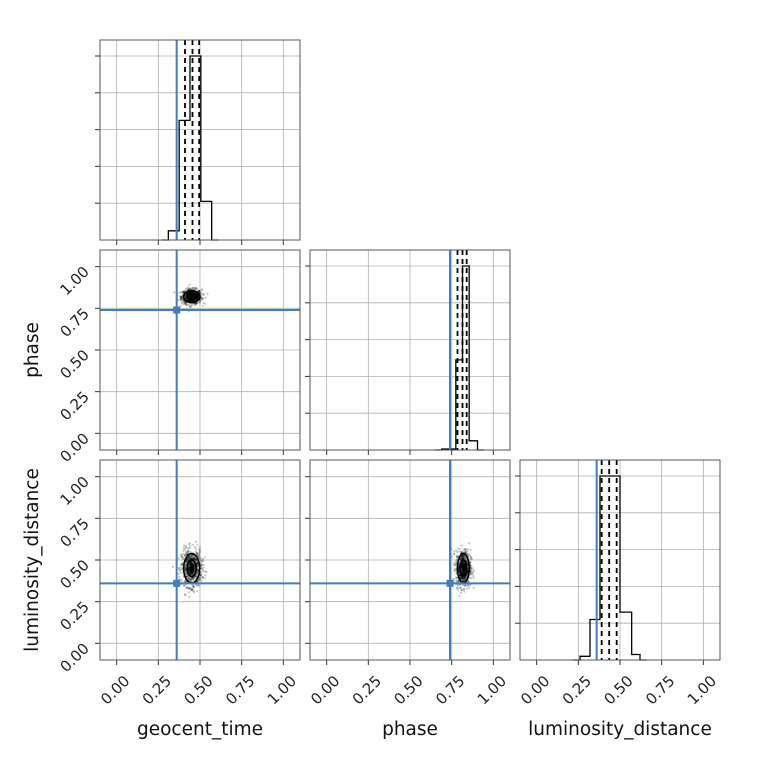 The width and height of the screenshot is (760, 760). Describe the element at coordinates (198, 352) in the screenshot. I see `scatter-panel-geocent_time-phase` at that location.